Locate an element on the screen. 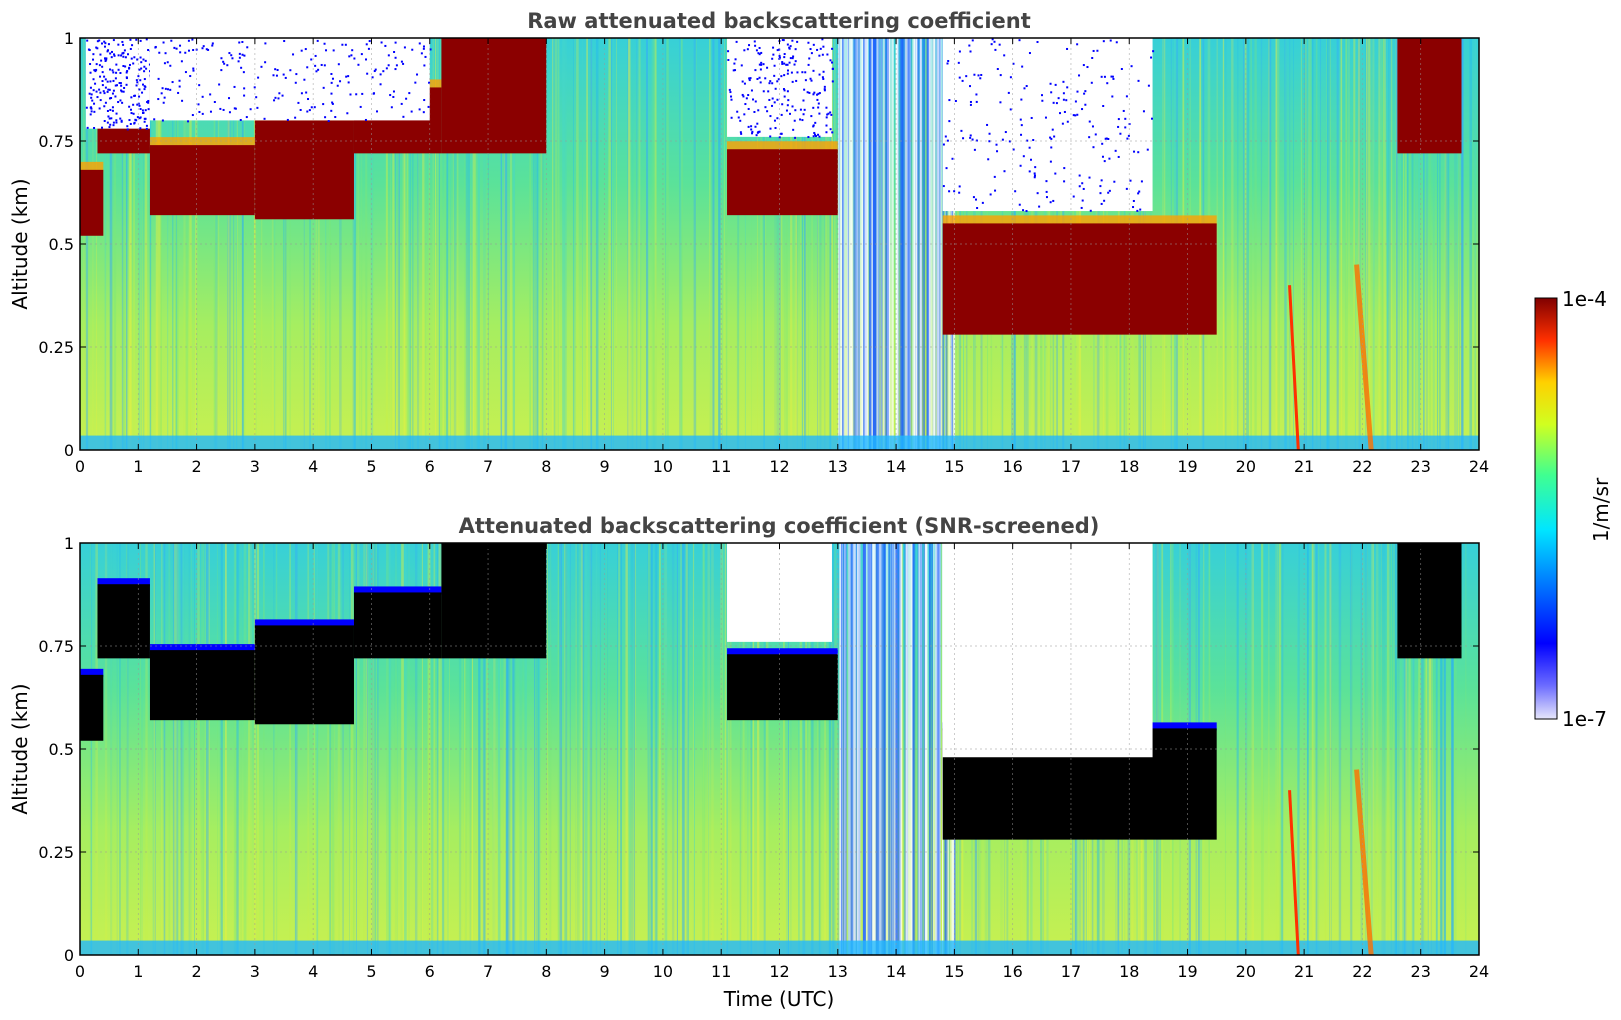 Image resolution: width=1621 pixels, height=1020 pixels. x-tick-label: 12 is located at coordinates (779, 971).